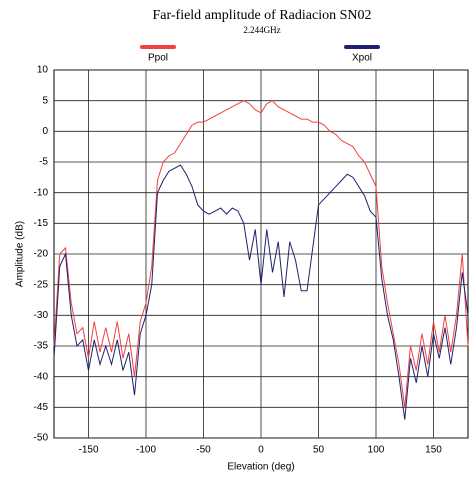 The height and width of the screenshot is (479, 476). I want to click on y-tick-label: 10, so click(43, 70).